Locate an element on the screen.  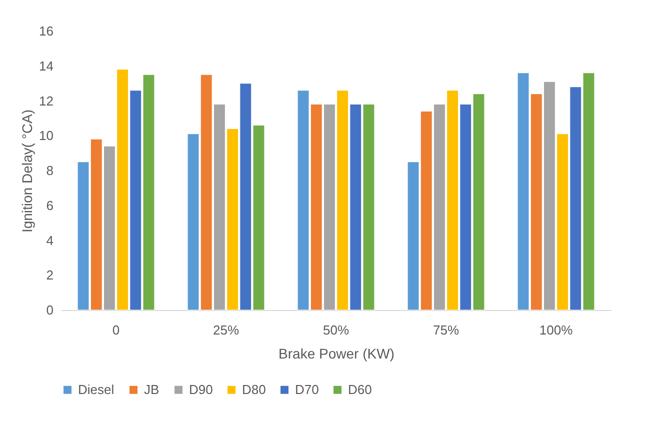
x-tick-label: 75% is located at coordinates (446, 330).